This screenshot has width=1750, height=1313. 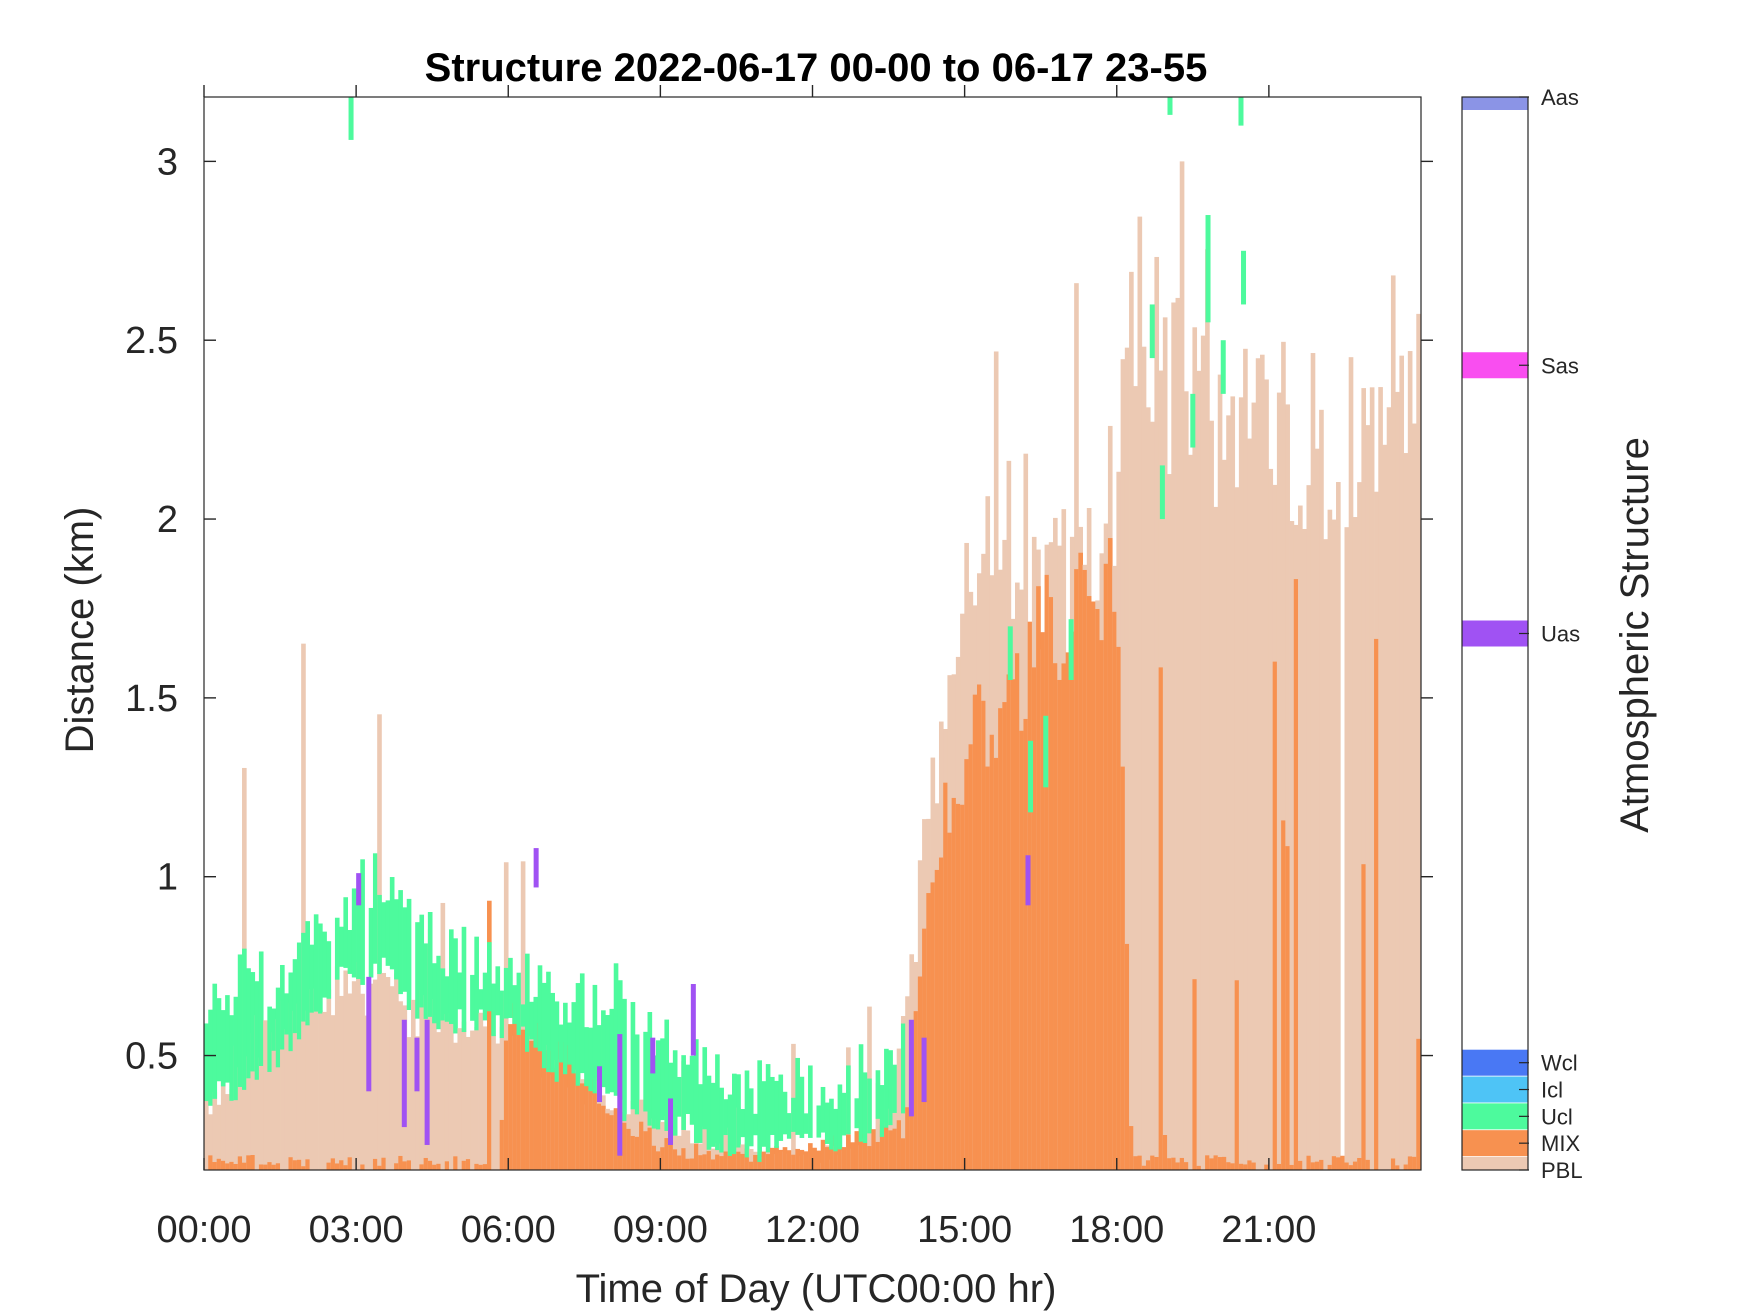 What do you see at coordinates (1495, 633) in the screenshot?
I see `colorbar-frame` at bounding box center [1495, 633].